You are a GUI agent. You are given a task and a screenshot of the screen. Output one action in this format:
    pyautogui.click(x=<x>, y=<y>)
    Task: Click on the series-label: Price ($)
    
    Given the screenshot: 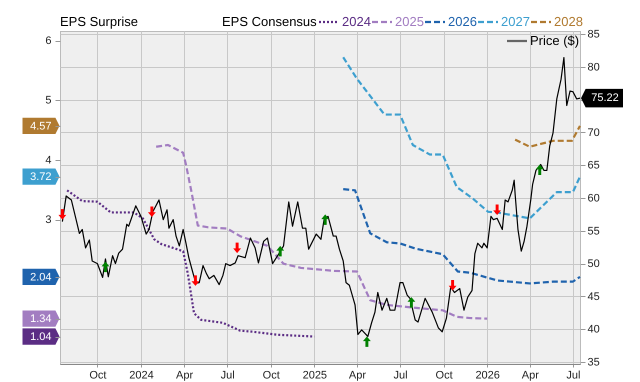 What is the action you would take?
    pyautogui.click(x=555, y=40)
    